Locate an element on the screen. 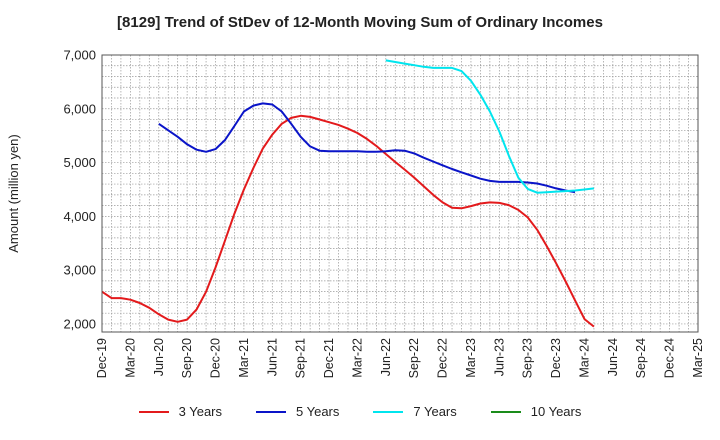 This screenshot has width=720, height=440. legend-label: 7 Years is located at coordinates (435, 411).